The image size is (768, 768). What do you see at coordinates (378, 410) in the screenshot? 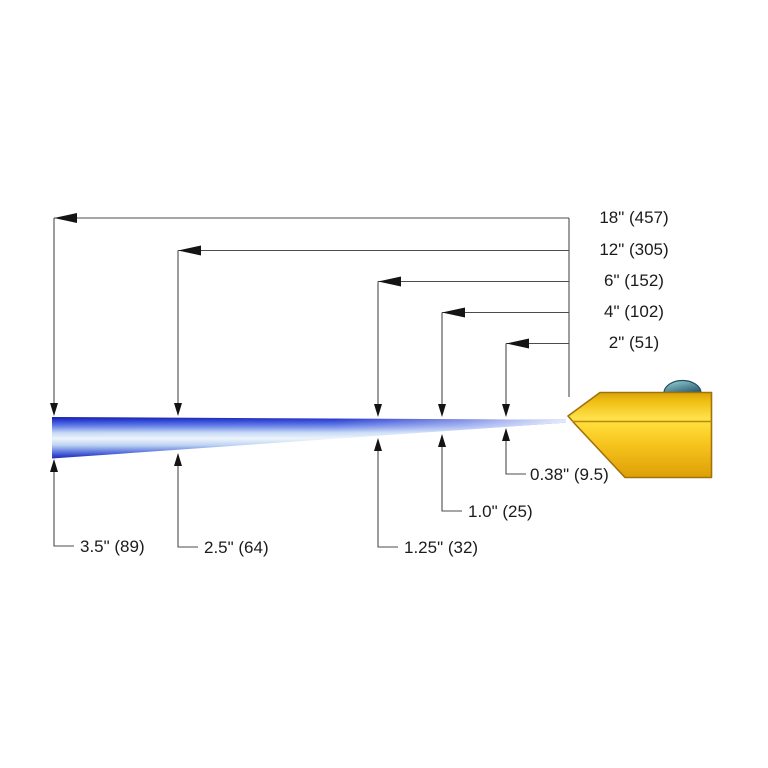
I see `arrow-down-6in` at bounding box center [378, 410].